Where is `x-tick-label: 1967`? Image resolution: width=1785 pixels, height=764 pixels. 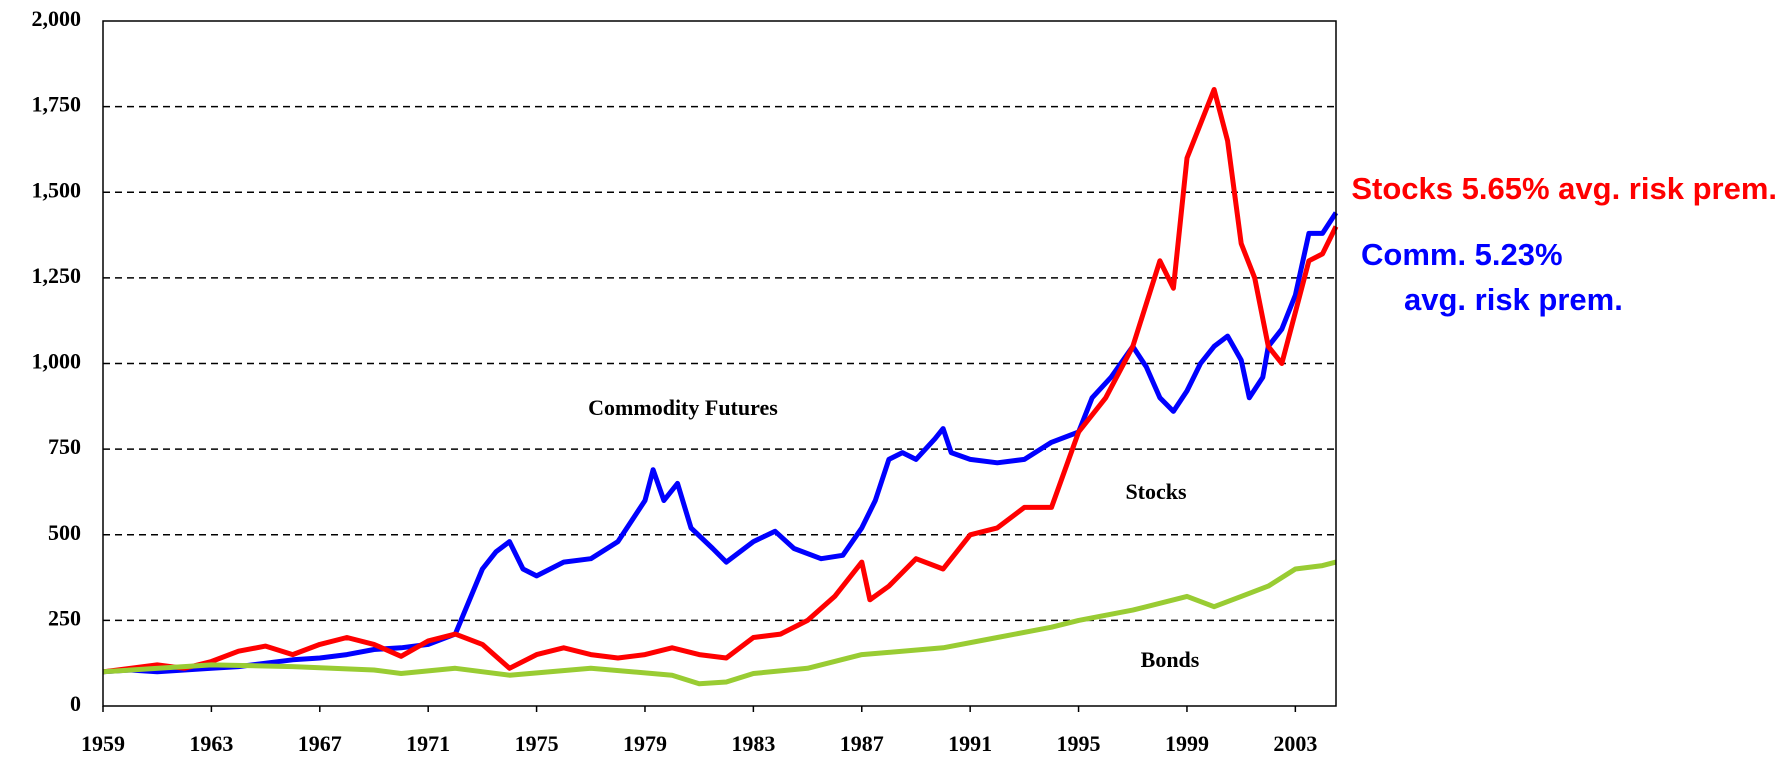 x-tick-label: 1967 is located at coordinates (320, 743).